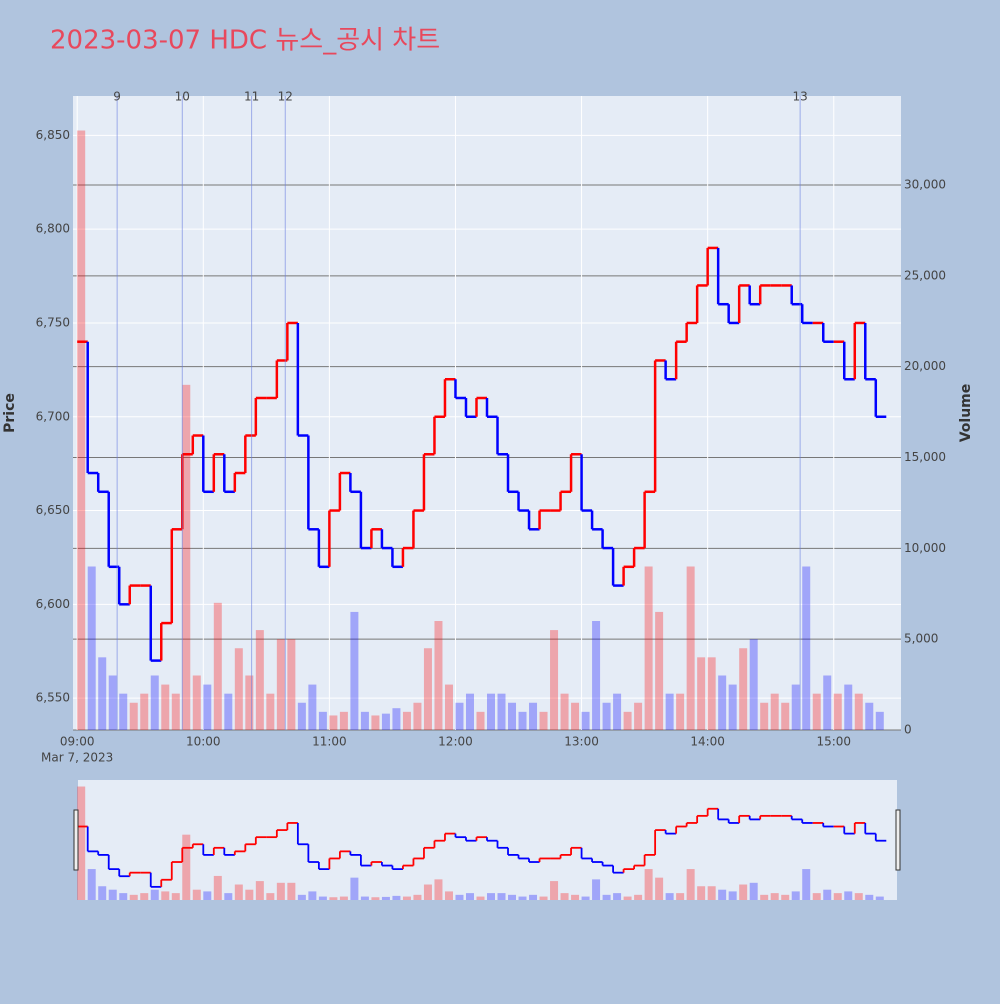 The height and width of the screenshot is (1004, 1000). I want to click on news-label: 11, so click(251, 97).